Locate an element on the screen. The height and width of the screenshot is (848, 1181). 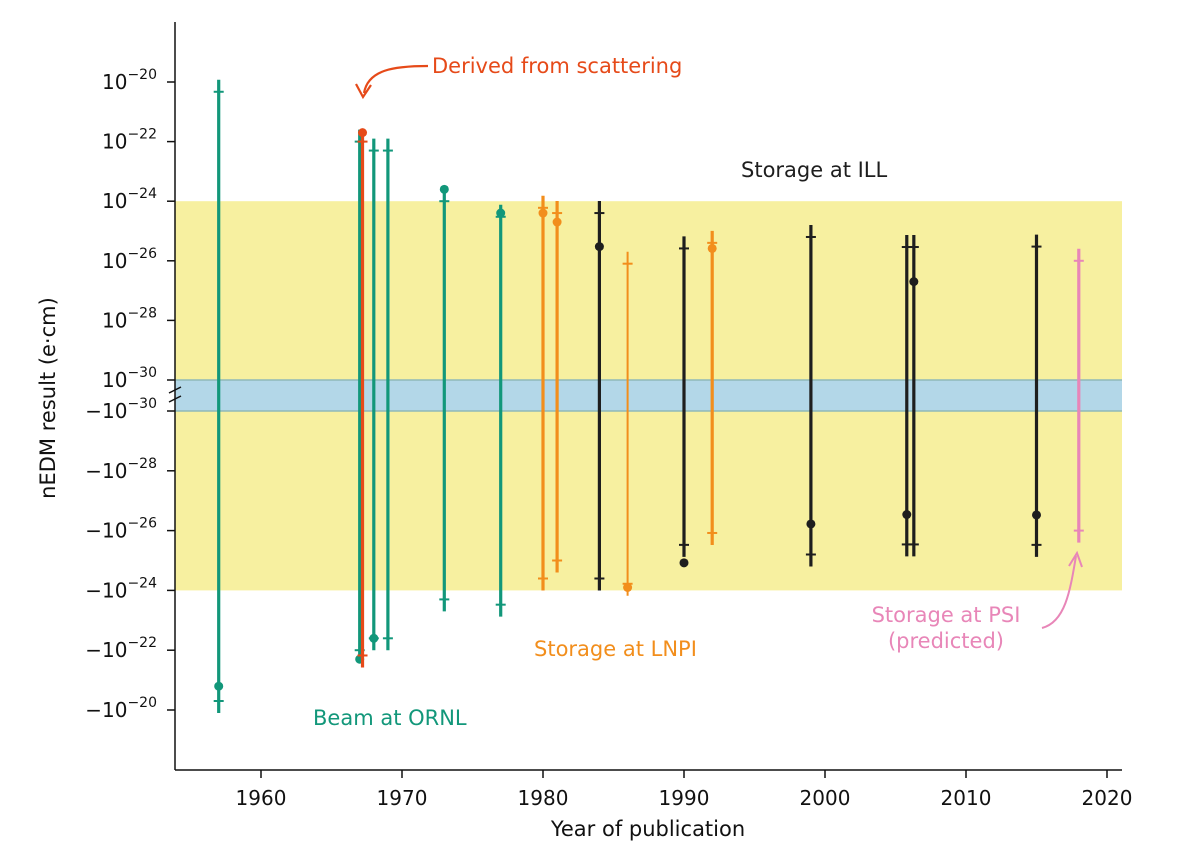
y-tick-label: −10−28 is located at coordinates (121, 469).